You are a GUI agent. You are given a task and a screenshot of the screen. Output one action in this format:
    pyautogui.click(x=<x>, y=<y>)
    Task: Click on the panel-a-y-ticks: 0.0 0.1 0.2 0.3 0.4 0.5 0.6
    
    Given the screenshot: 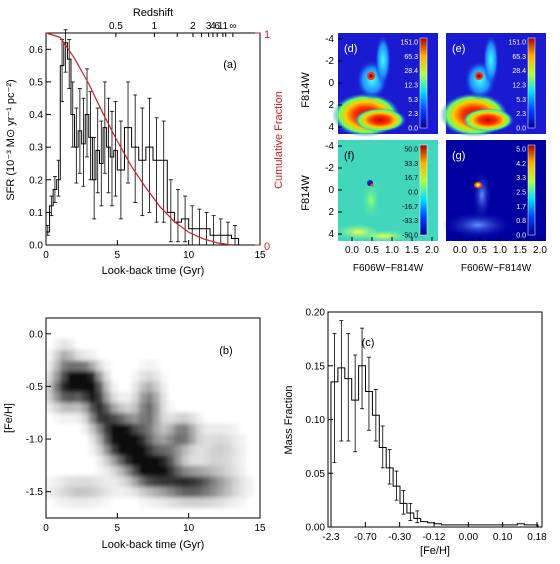 What is the action you would take?
    pyautogui.click(x=40, y=148)
    